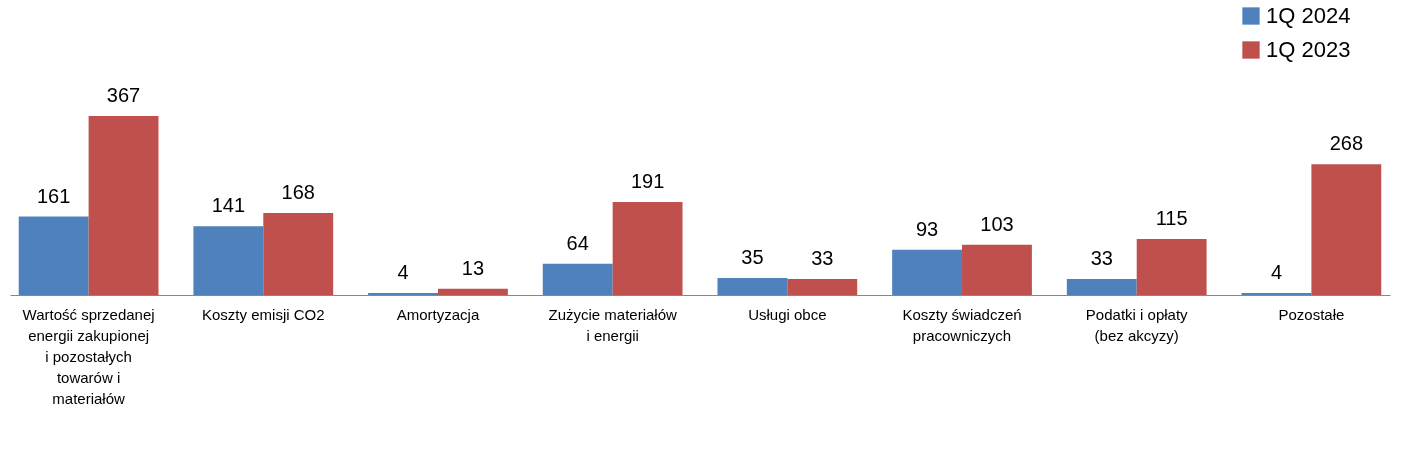  What do you see at coordinates (228, 205) in the screenshot?
I see `data-label: 141` at bounding box center [228, 205].